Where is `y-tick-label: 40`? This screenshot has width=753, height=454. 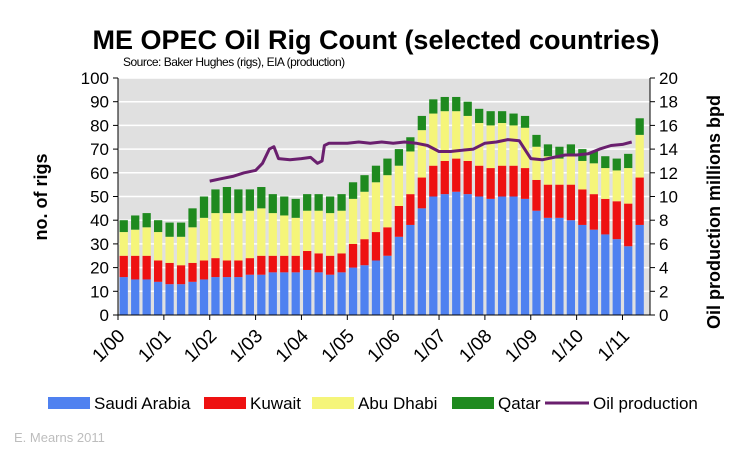 y-tick-label: 40 is located at coordinates (99, 220).